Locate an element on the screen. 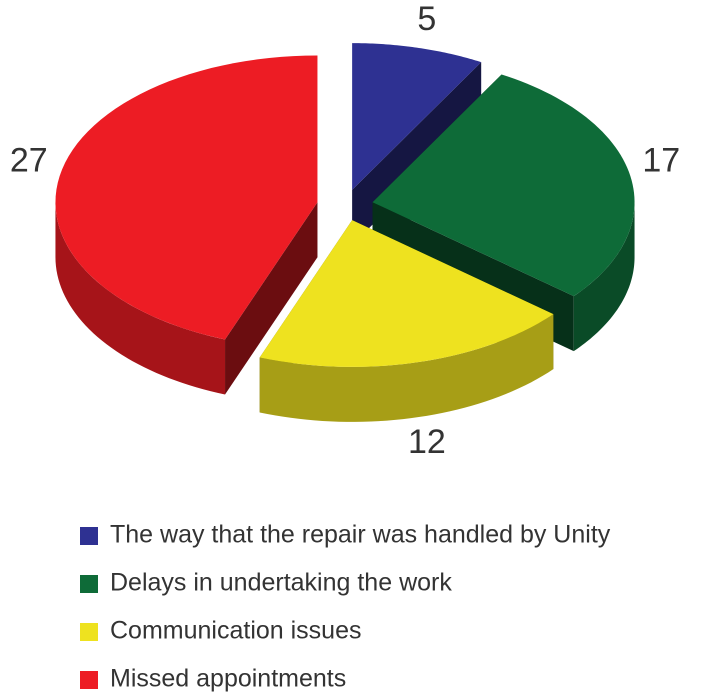 This screenshot has height=693, width=718. slice-side is located at coordinates (271, 298).